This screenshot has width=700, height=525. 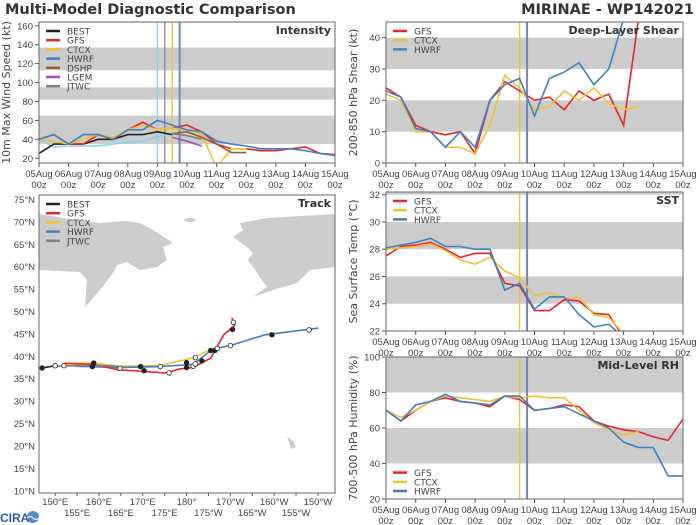 I want to click on y-tick-label: 28, so click(x=374, y=250).